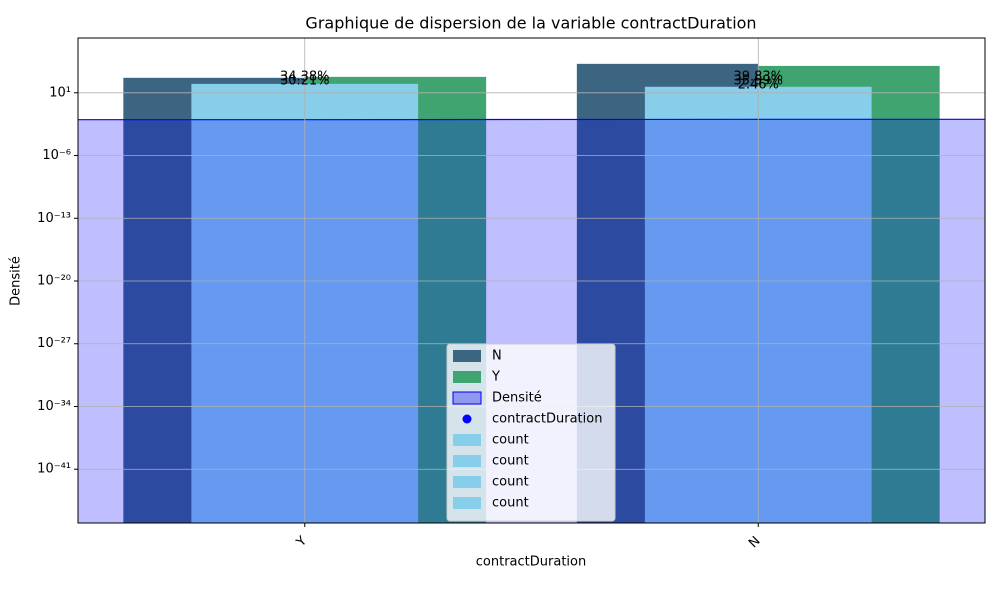 This screenshot has width=1000, height=600. I want to click on y-tick-label: 10⁻¹³, so click(54, 218).